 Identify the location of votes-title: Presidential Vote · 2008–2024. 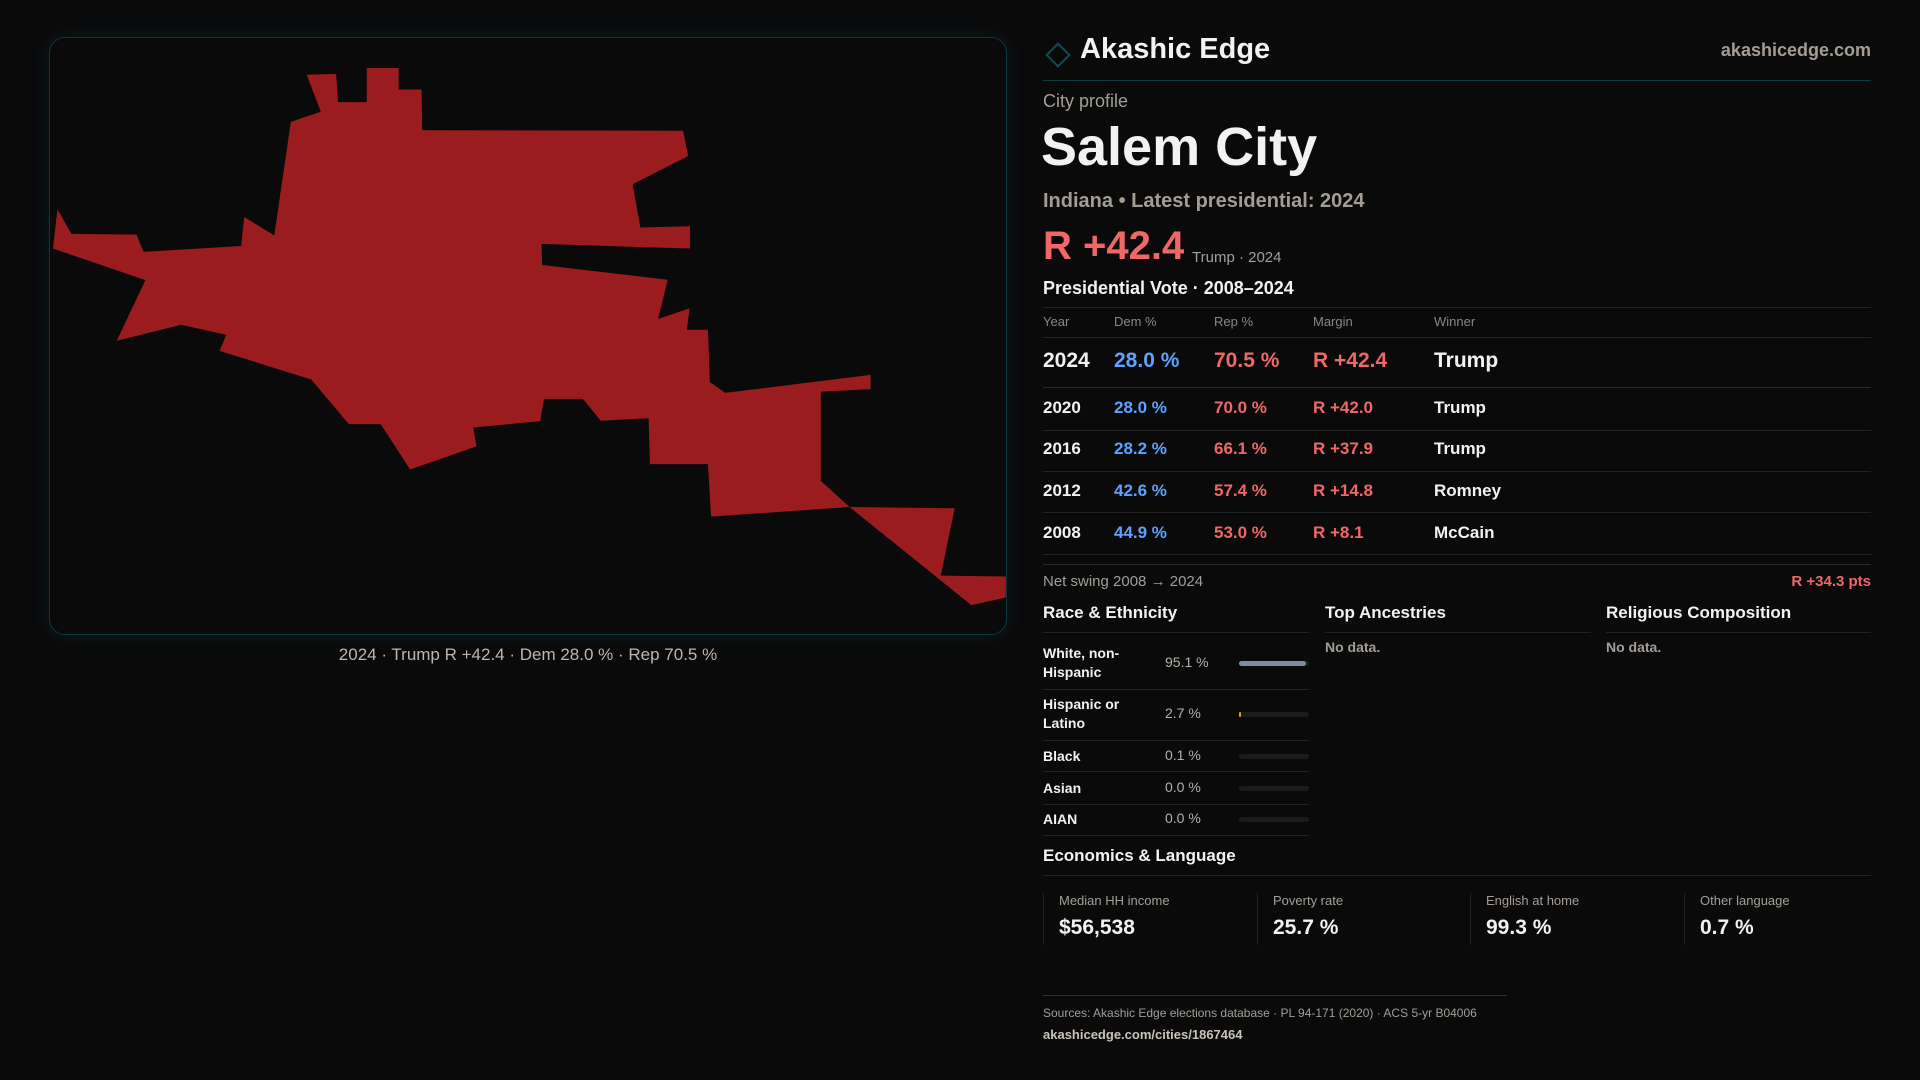
(1168, 288).